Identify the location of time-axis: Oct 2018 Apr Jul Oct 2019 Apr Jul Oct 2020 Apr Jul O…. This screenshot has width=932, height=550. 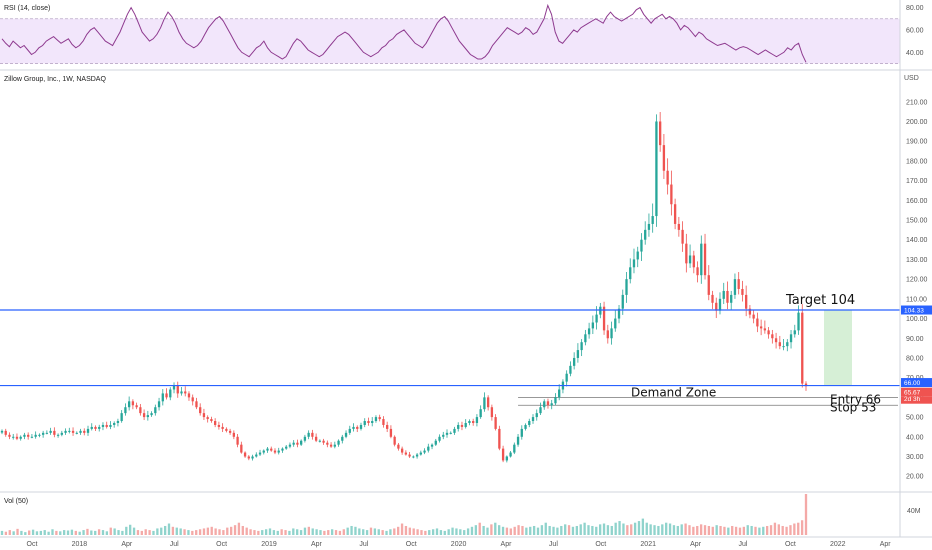
(459, 544).